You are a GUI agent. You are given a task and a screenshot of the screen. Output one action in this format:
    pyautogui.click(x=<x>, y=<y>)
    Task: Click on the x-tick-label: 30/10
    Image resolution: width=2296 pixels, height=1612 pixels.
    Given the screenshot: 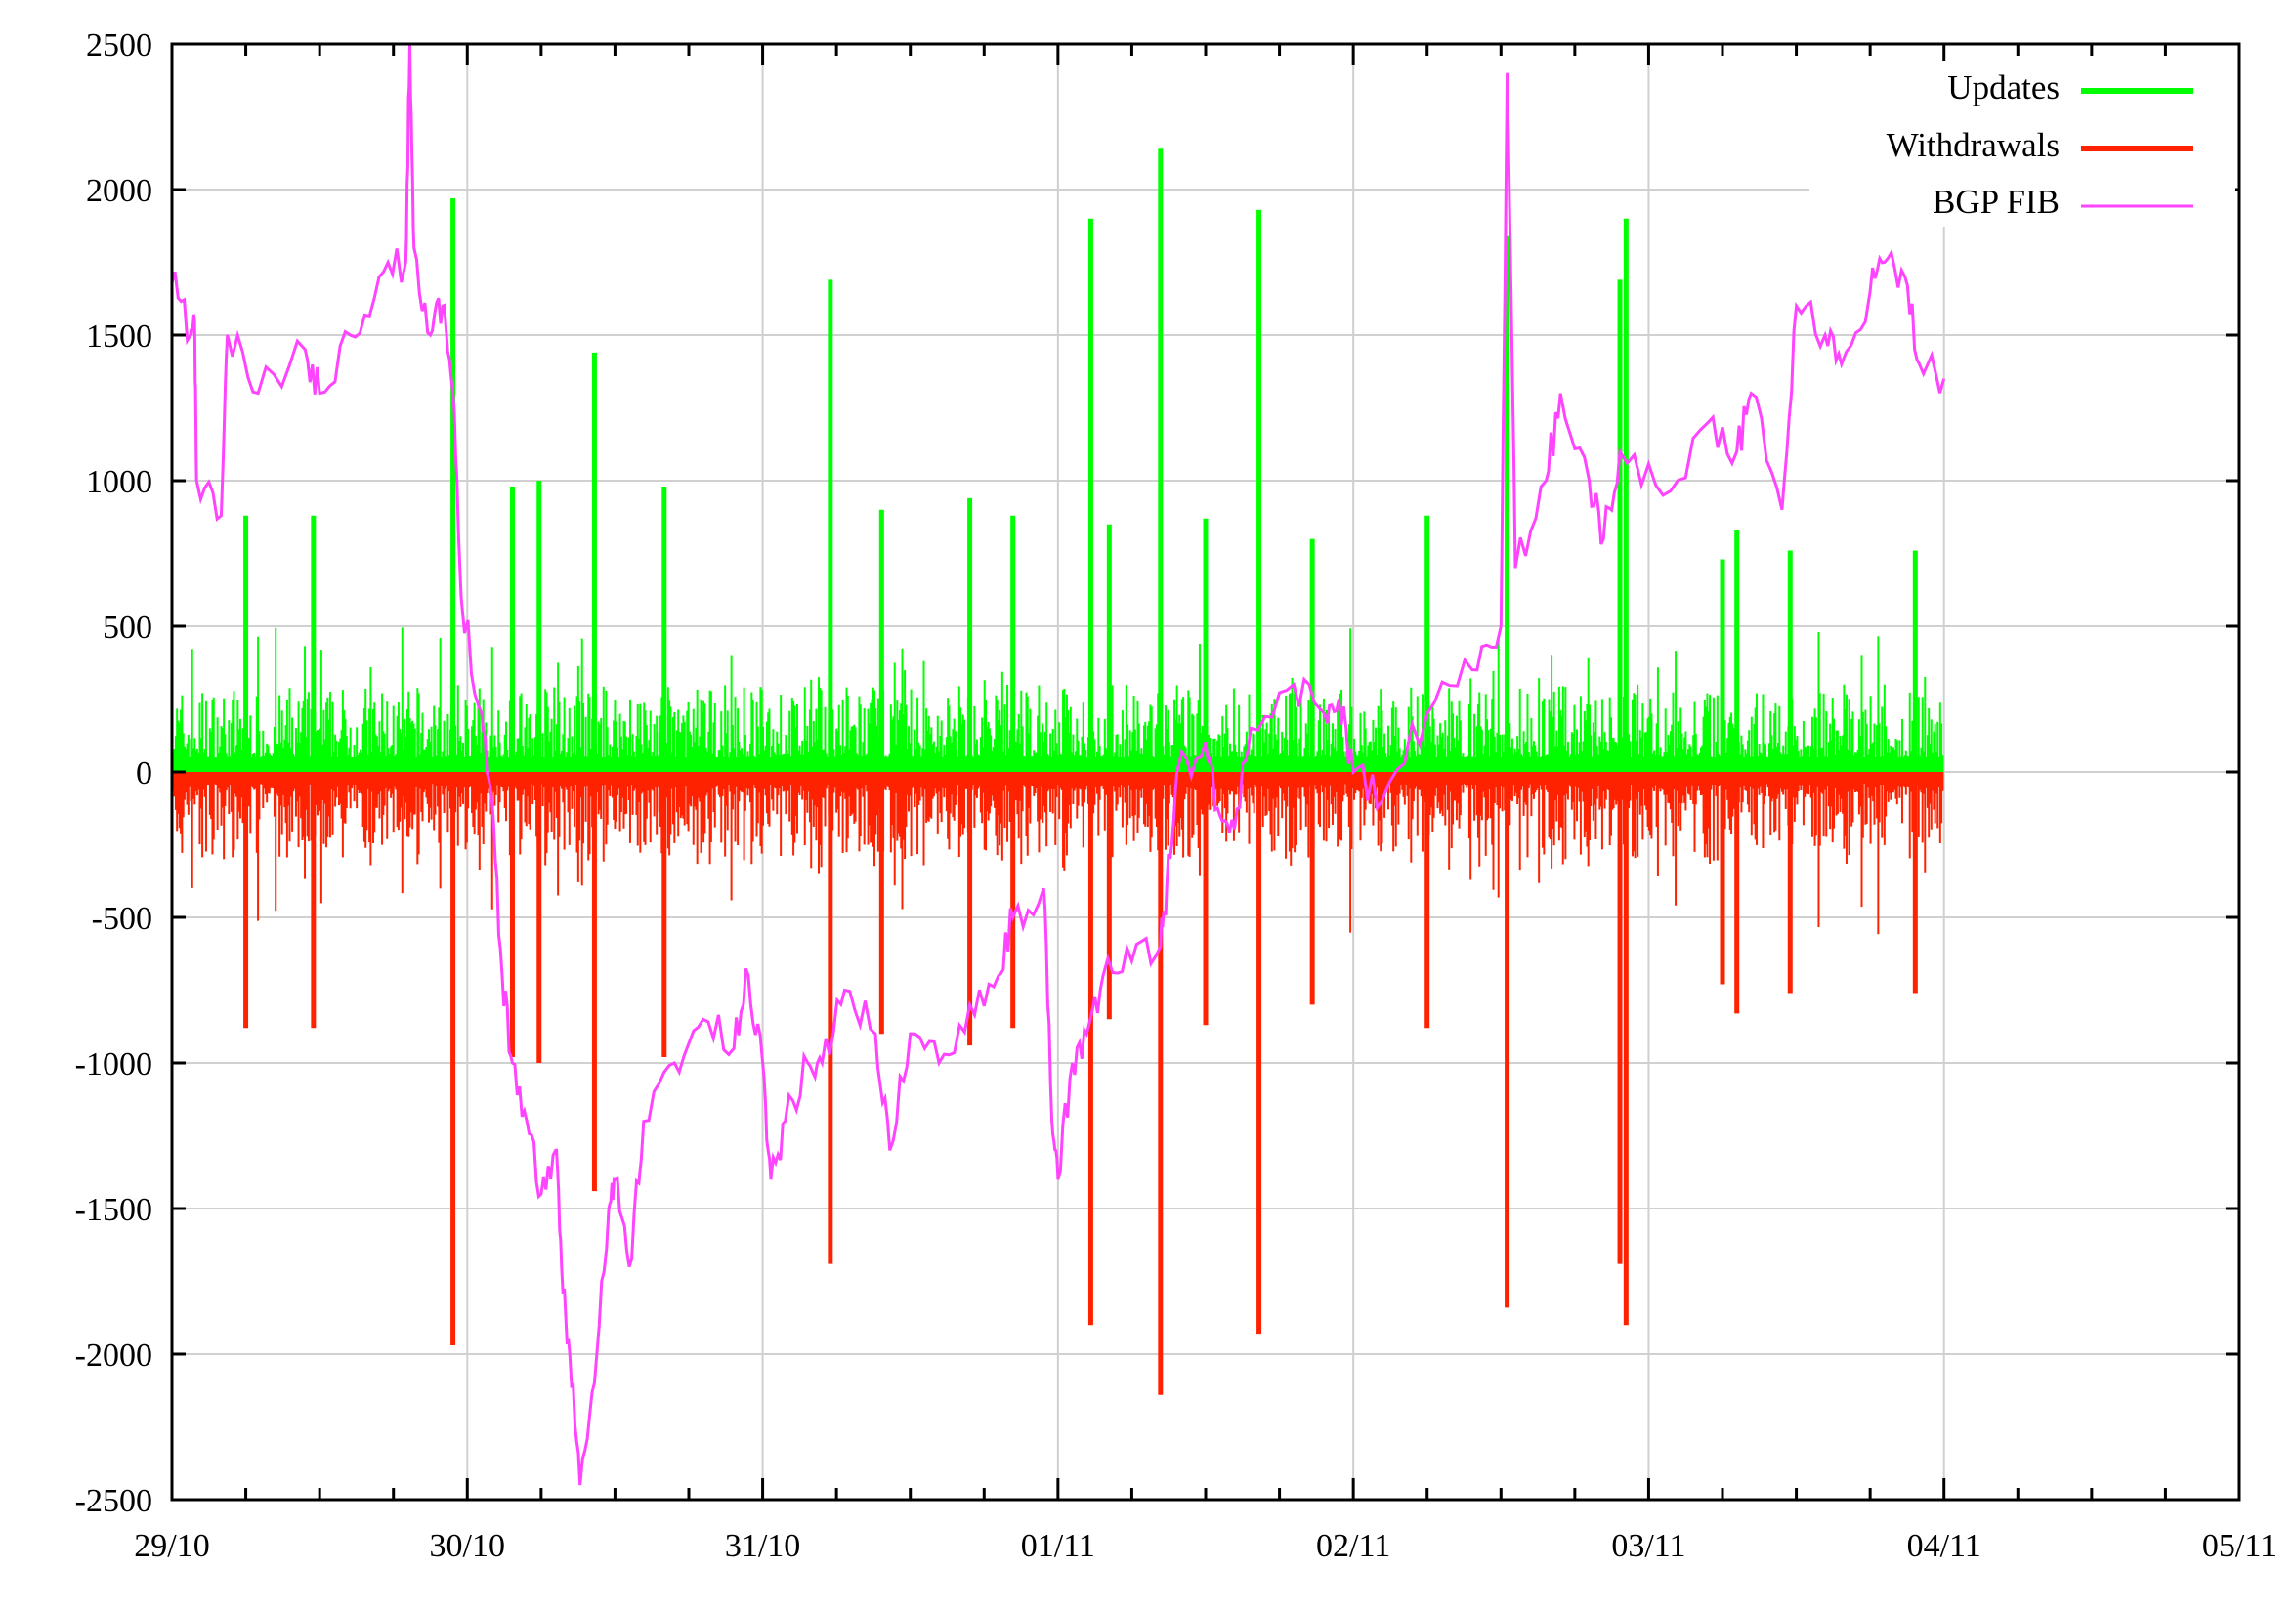 What is the action you would take?
    pyautogui.click(x=468, y=1546)
    